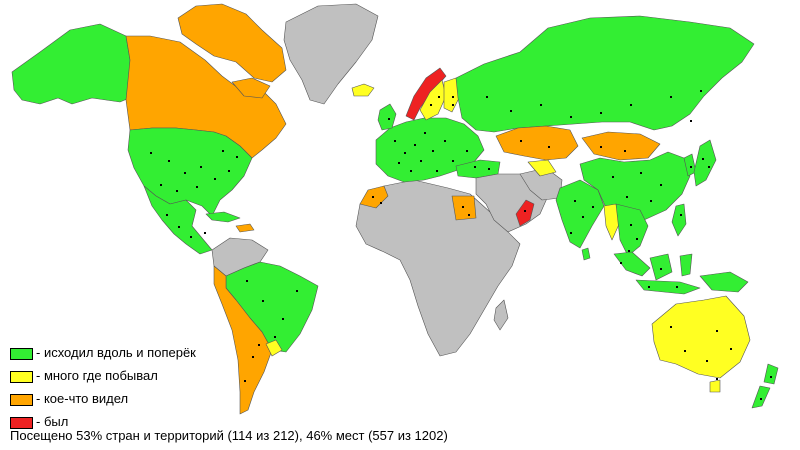 The image size is (800, 450). What do you see at coordinates (715, 386) in the screenshot?
I see `region-tasmania` at bounding box center [715, 386].